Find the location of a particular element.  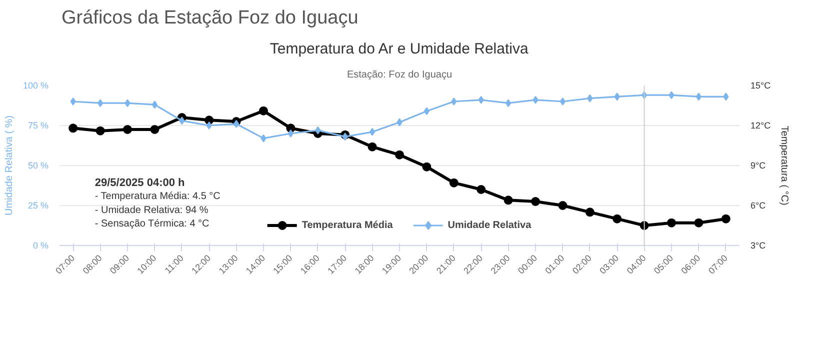

annotation: - Umidade Relativa: 94 % is located at coordinates (151, 210).